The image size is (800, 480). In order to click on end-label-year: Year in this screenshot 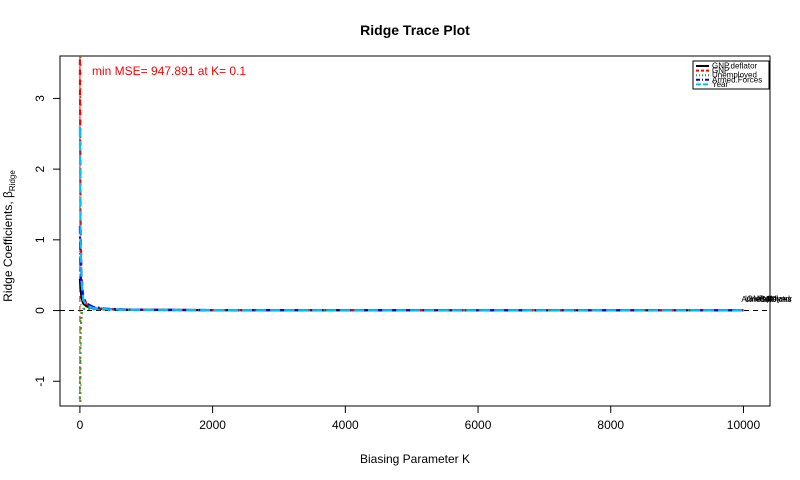, I will do `click(765, 298)`.